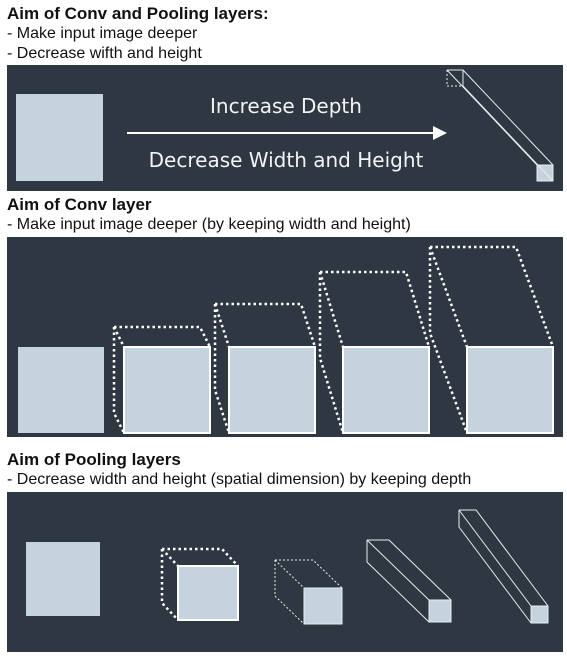  I want to click on decrease-size-label: Decrease Width and Height, so click(286, 160).